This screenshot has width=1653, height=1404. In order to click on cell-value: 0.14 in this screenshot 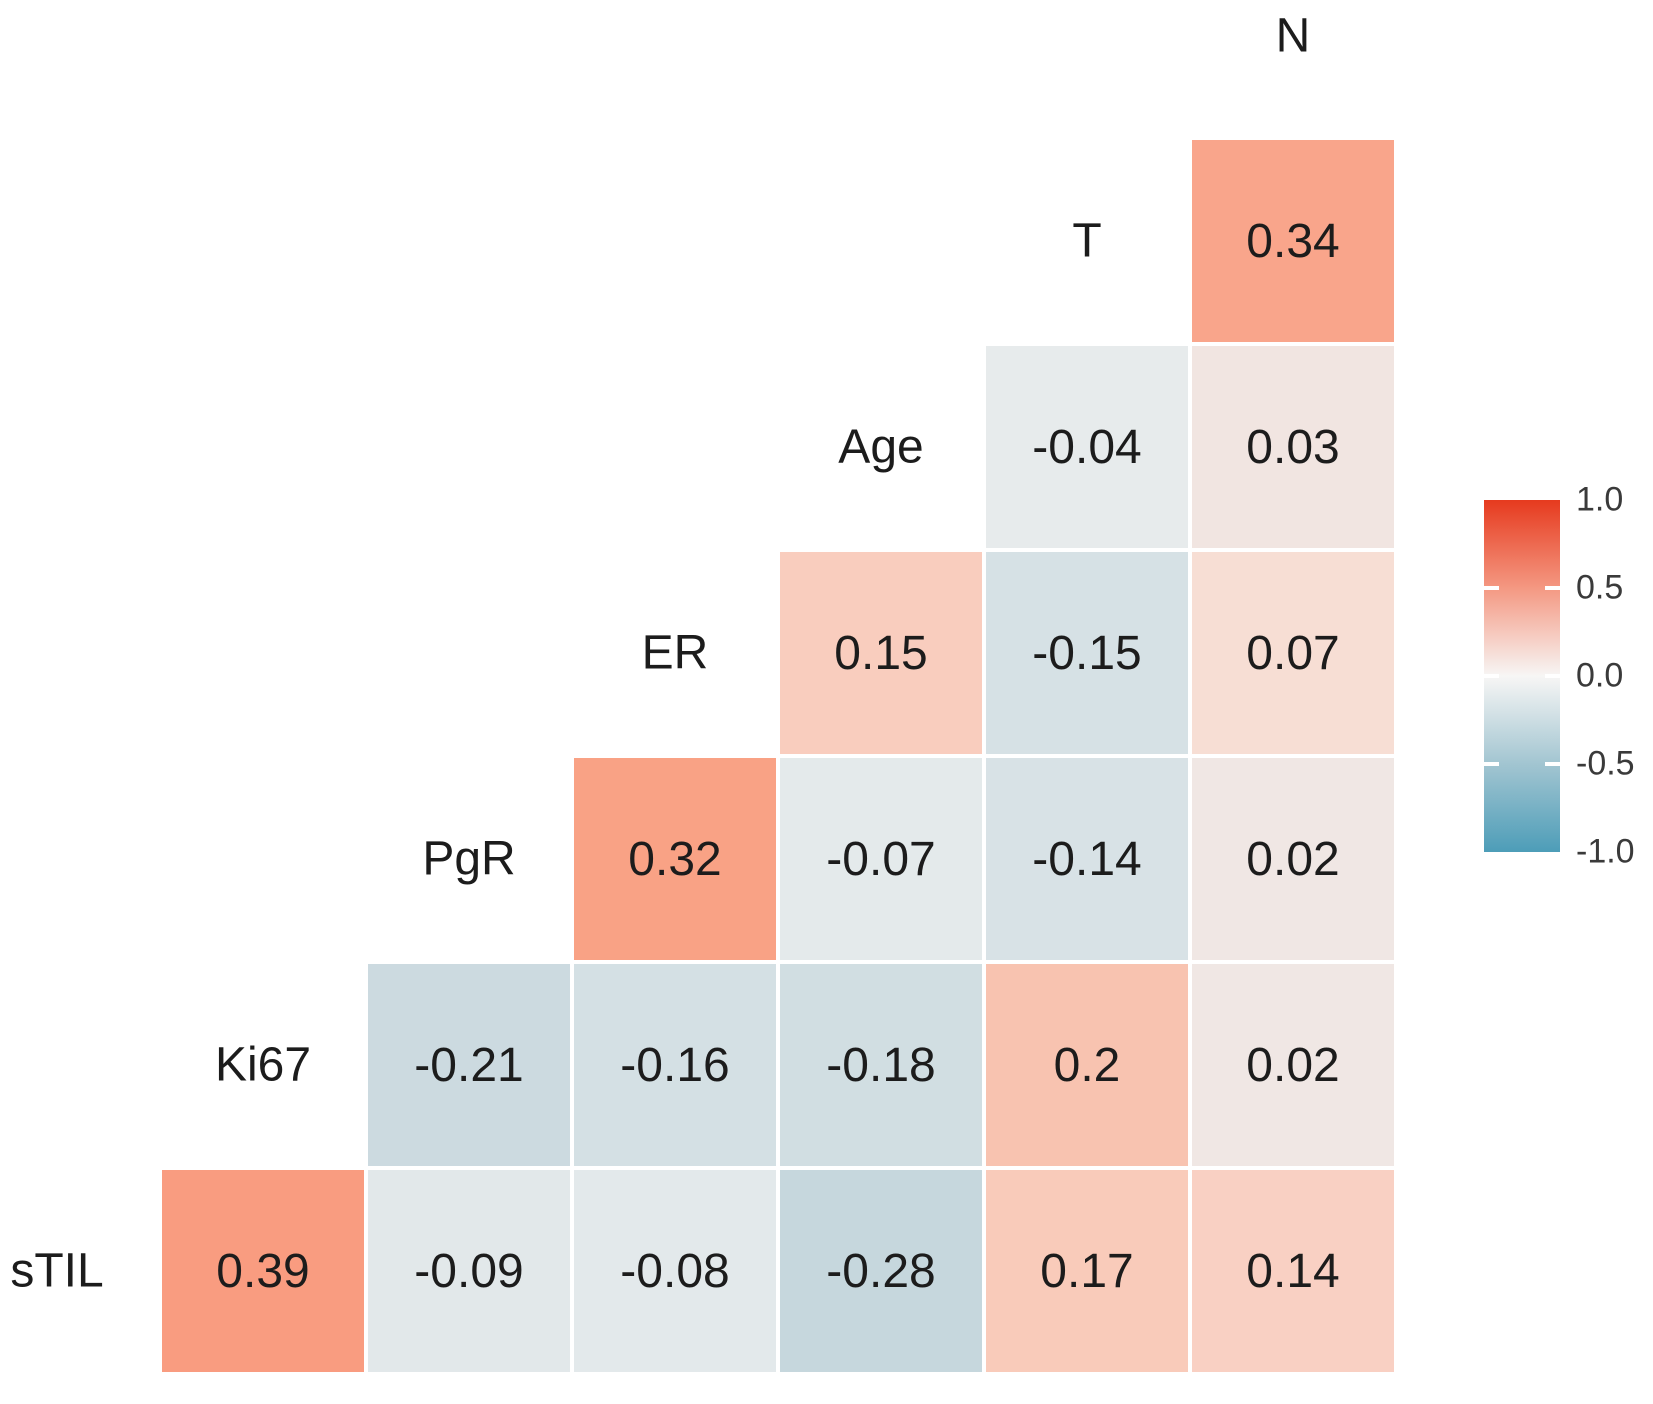, I will do `click(1293, 1271)`.